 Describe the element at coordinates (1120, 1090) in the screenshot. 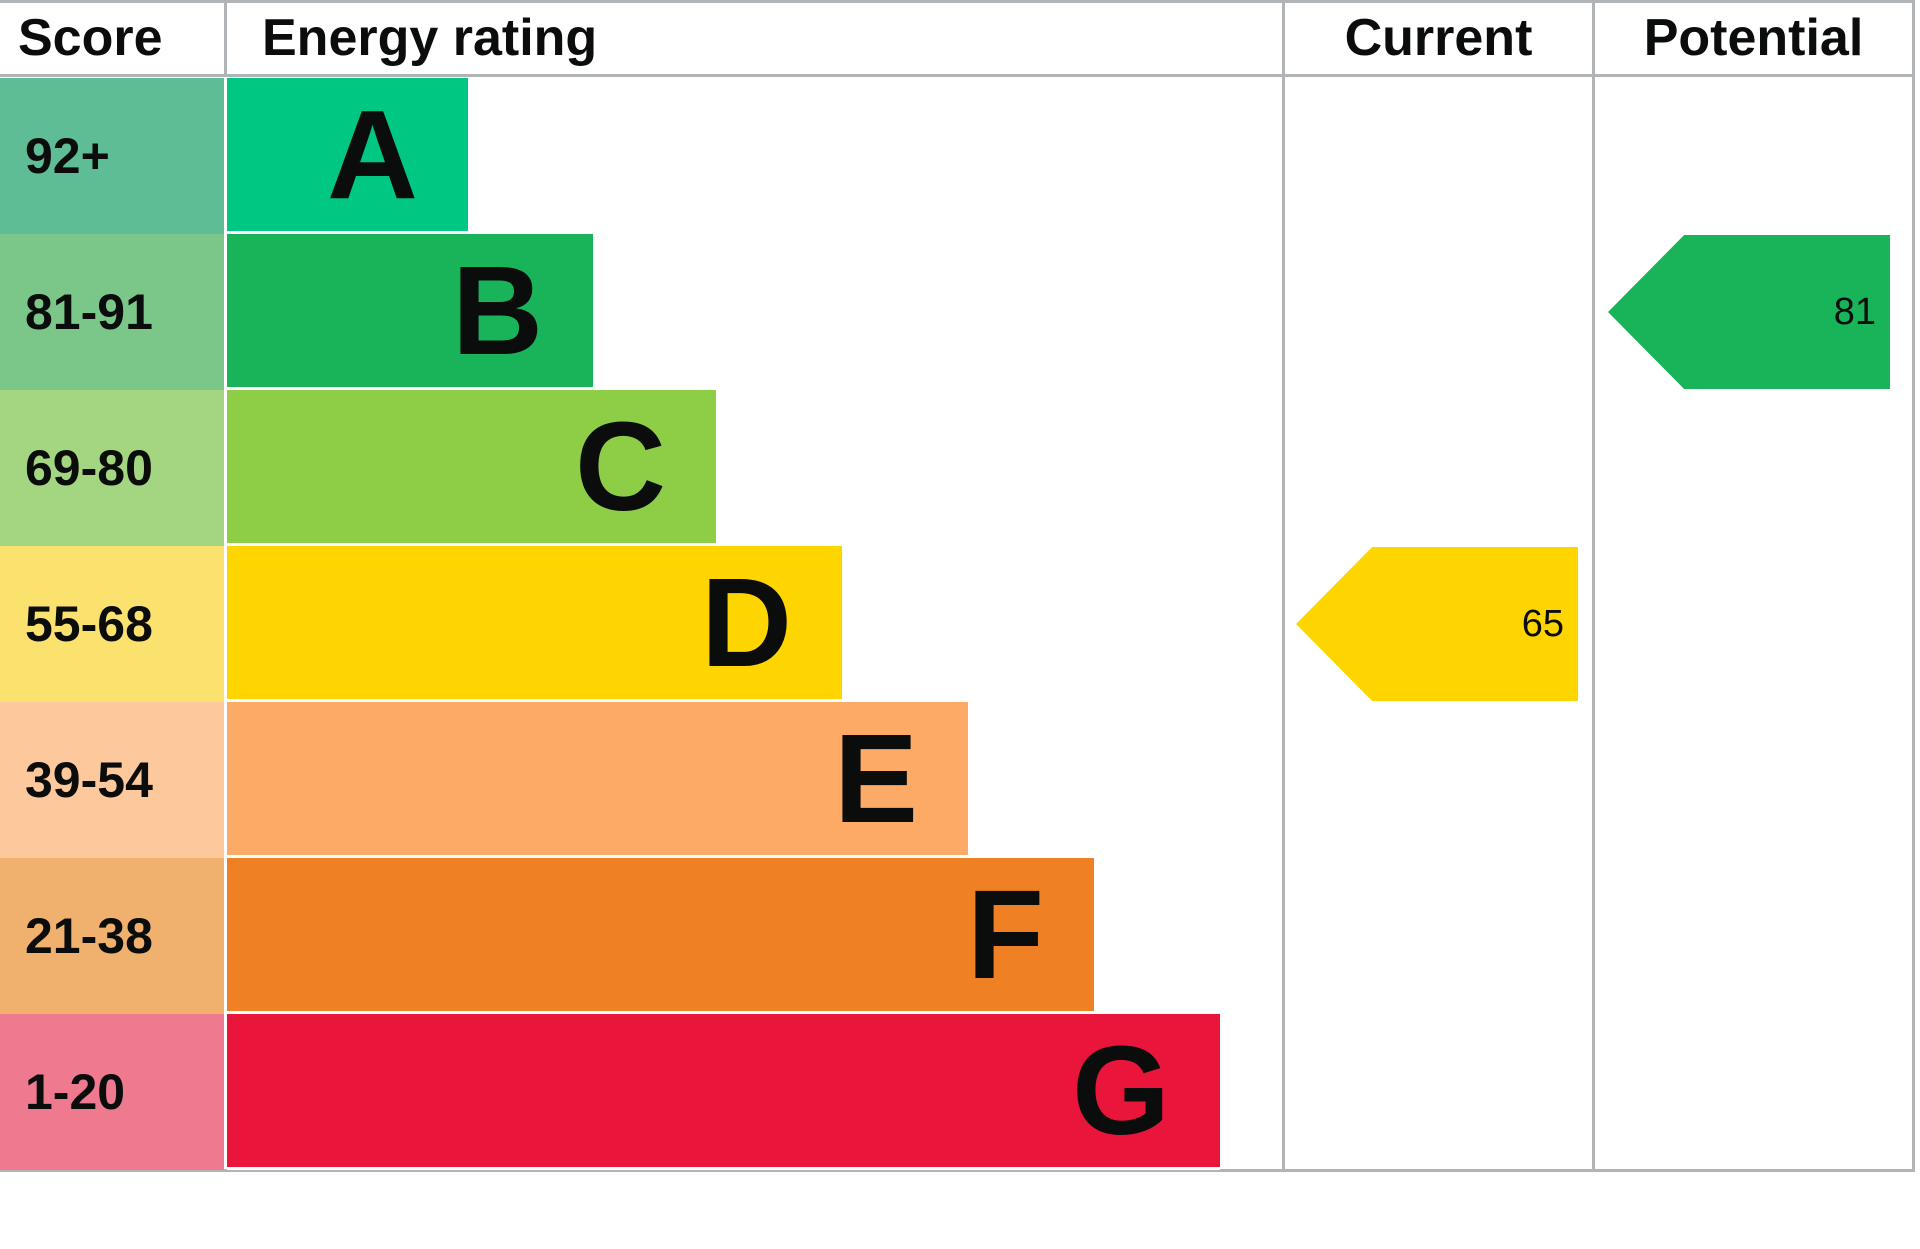

I see `band-letter: G` at that location.